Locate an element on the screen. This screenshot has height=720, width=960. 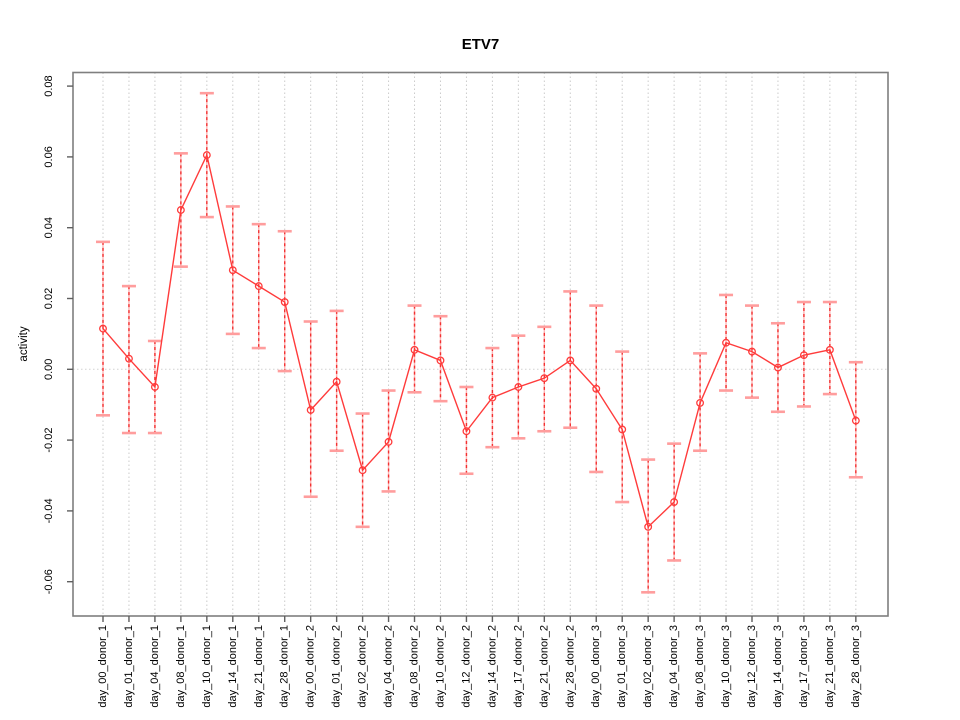
x-tick-label: day_00_donor_2 is located at coordinates (311, 666).